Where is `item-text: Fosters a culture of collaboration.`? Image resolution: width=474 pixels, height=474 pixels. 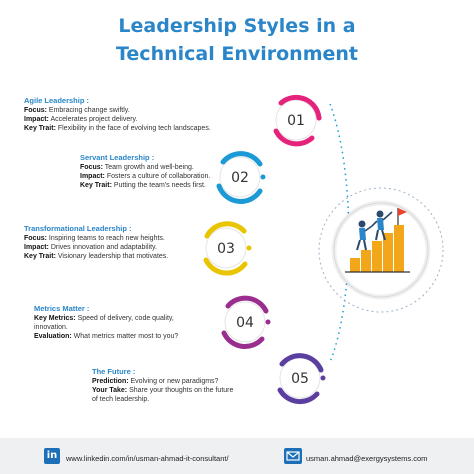
item-text: Fosters a culture of collaboration. is located at coordinates (157, 176).